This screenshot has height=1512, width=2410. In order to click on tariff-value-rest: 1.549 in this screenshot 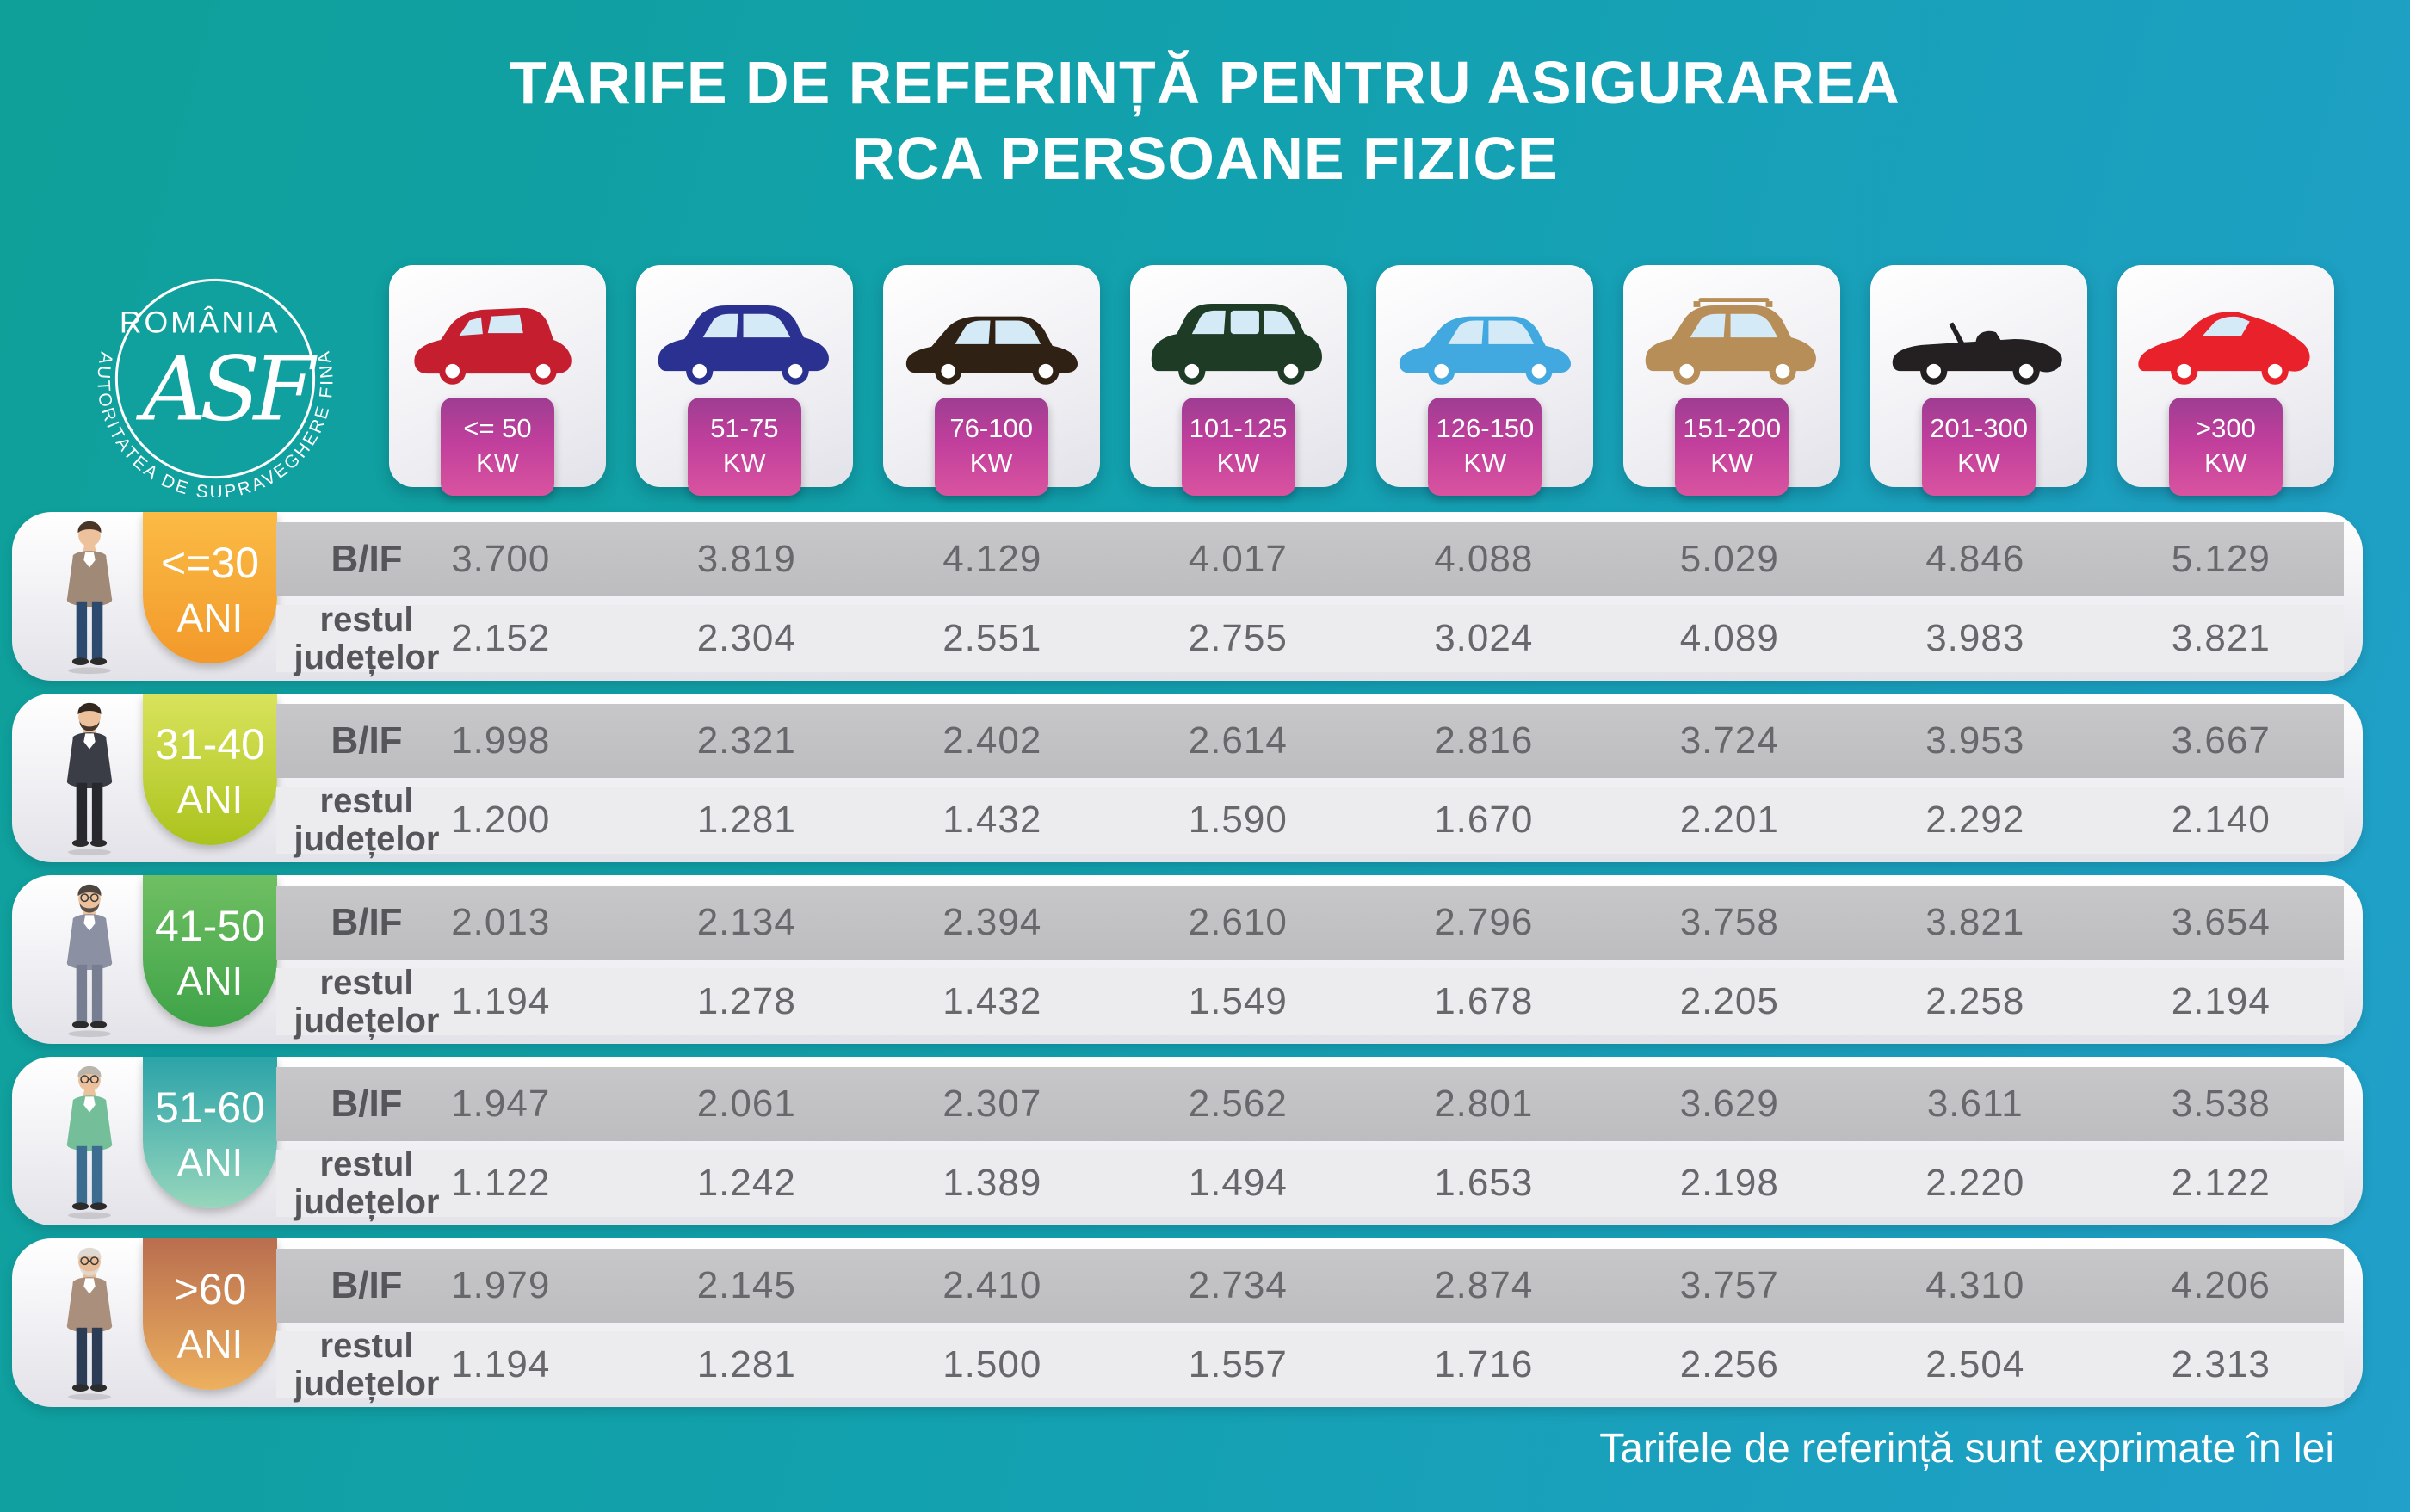, I will do `click(1238, 1001)`.